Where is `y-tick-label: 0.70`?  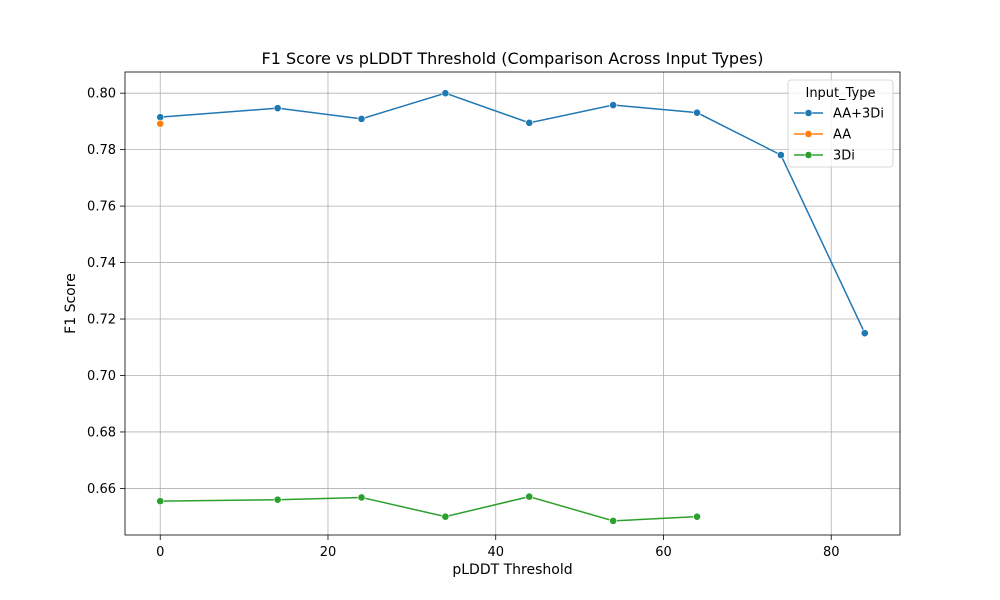 y-tick-label: 0.70 is located at coordinates (101, 376).